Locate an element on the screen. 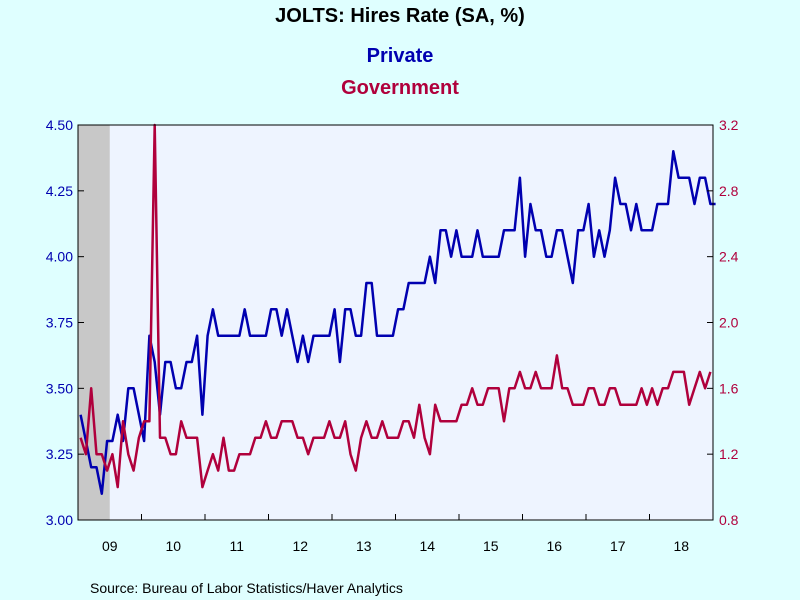 The image size is (800, 600). x-tick-label: 18 is located at coordinates (681, 546).